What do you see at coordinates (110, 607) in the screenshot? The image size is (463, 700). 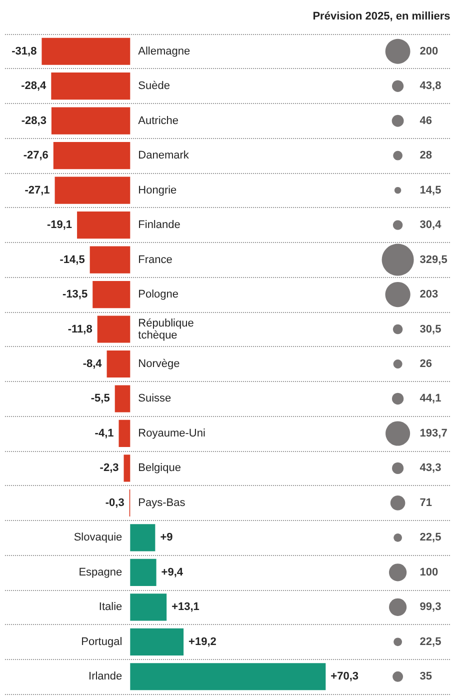 I see `y-tick-label: Italie` at bounding box center [110, 607].